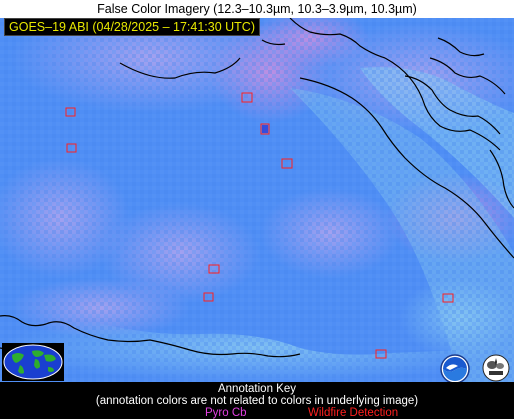  Describe the element at coordinates (33, 362) in the screenshot. I see `globe-logo` at that location.